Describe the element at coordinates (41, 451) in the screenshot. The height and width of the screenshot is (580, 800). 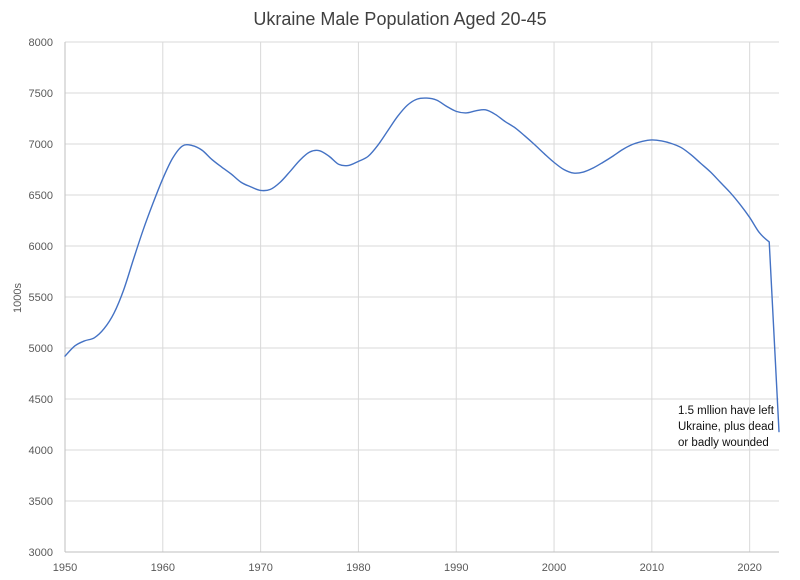
I see `y-tick-label: 4000` at that location.